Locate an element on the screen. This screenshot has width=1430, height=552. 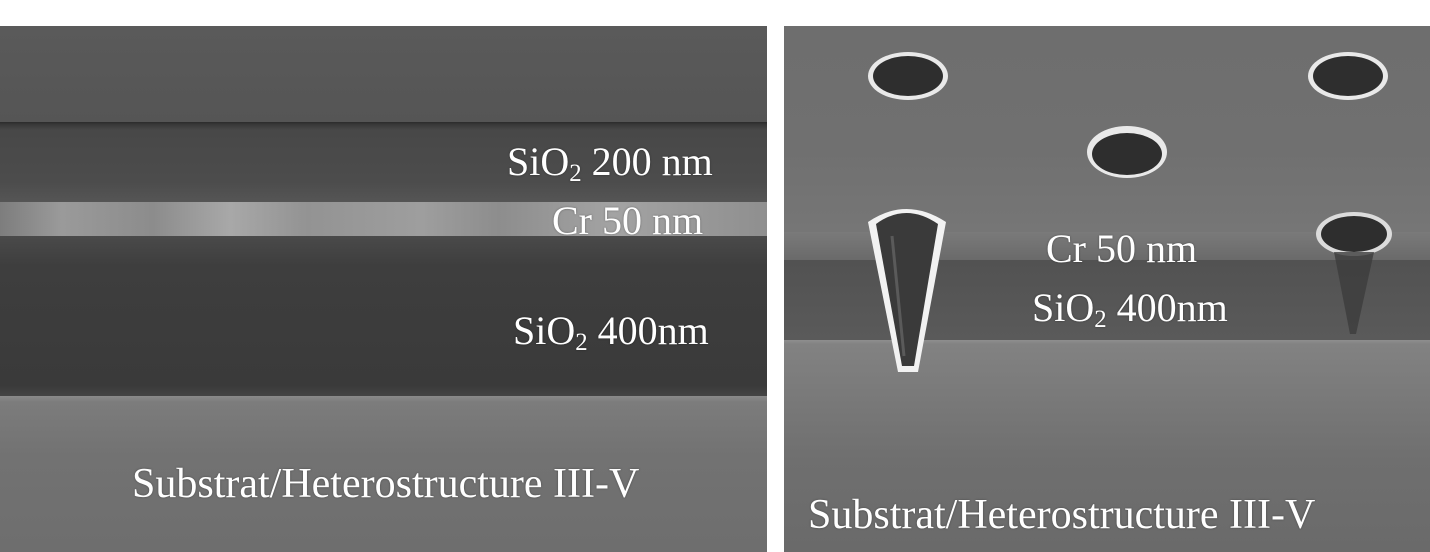
hole-top-left is located at coordinates (908, 76).